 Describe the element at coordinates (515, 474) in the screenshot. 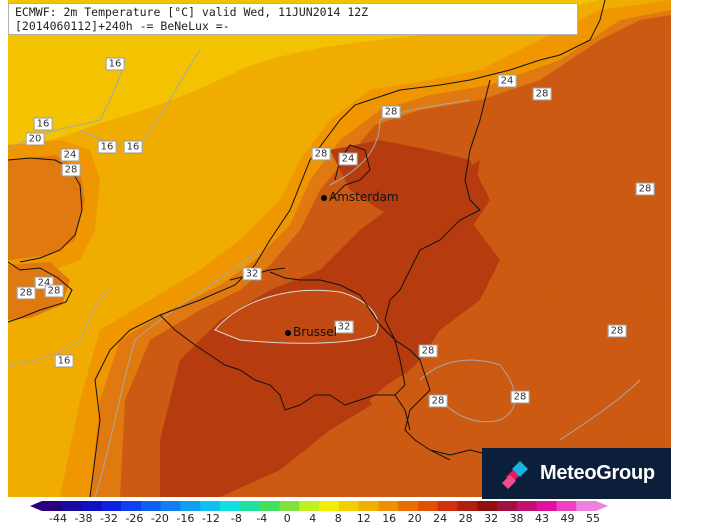

I see `meteogroup-mark-icon` at that location.